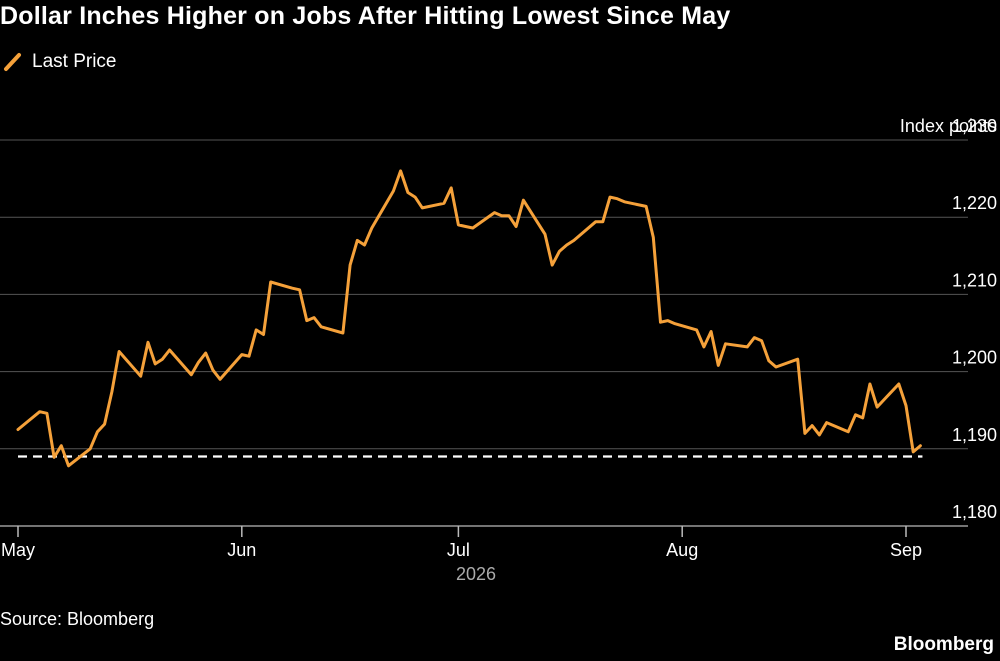 The width and height of the screenshot is (1000, 661). What do you see at coordinates (974, 358) in the screenshot?
I see `y-tick-label: 1,200` at bounding box center [974, 358].